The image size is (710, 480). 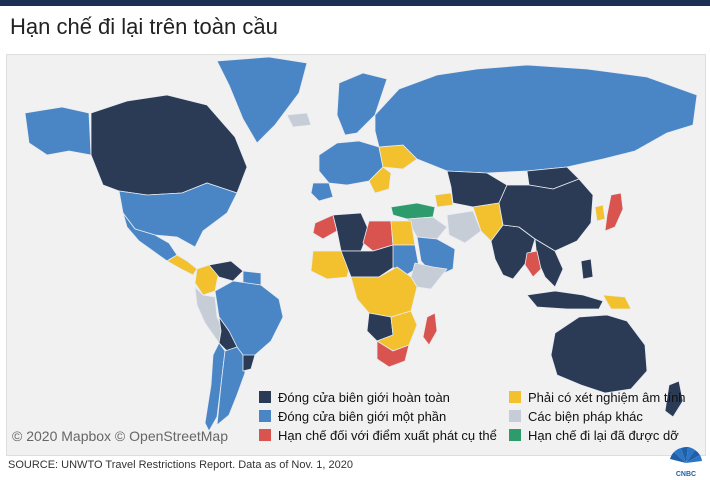 I want to click on legend-item-lifted: Hạn chế đi lại đã được dỡ, so click(x=594, y=436).